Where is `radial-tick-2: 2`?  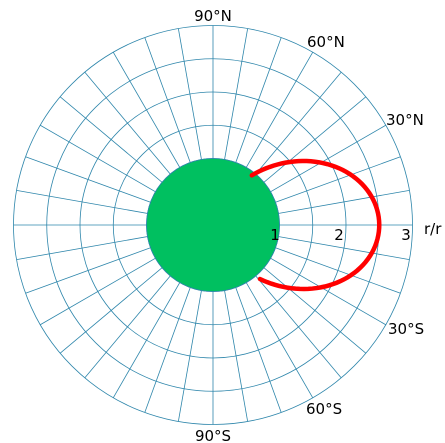
radial-tick-2: 2 is located at coordinates (339, 235).